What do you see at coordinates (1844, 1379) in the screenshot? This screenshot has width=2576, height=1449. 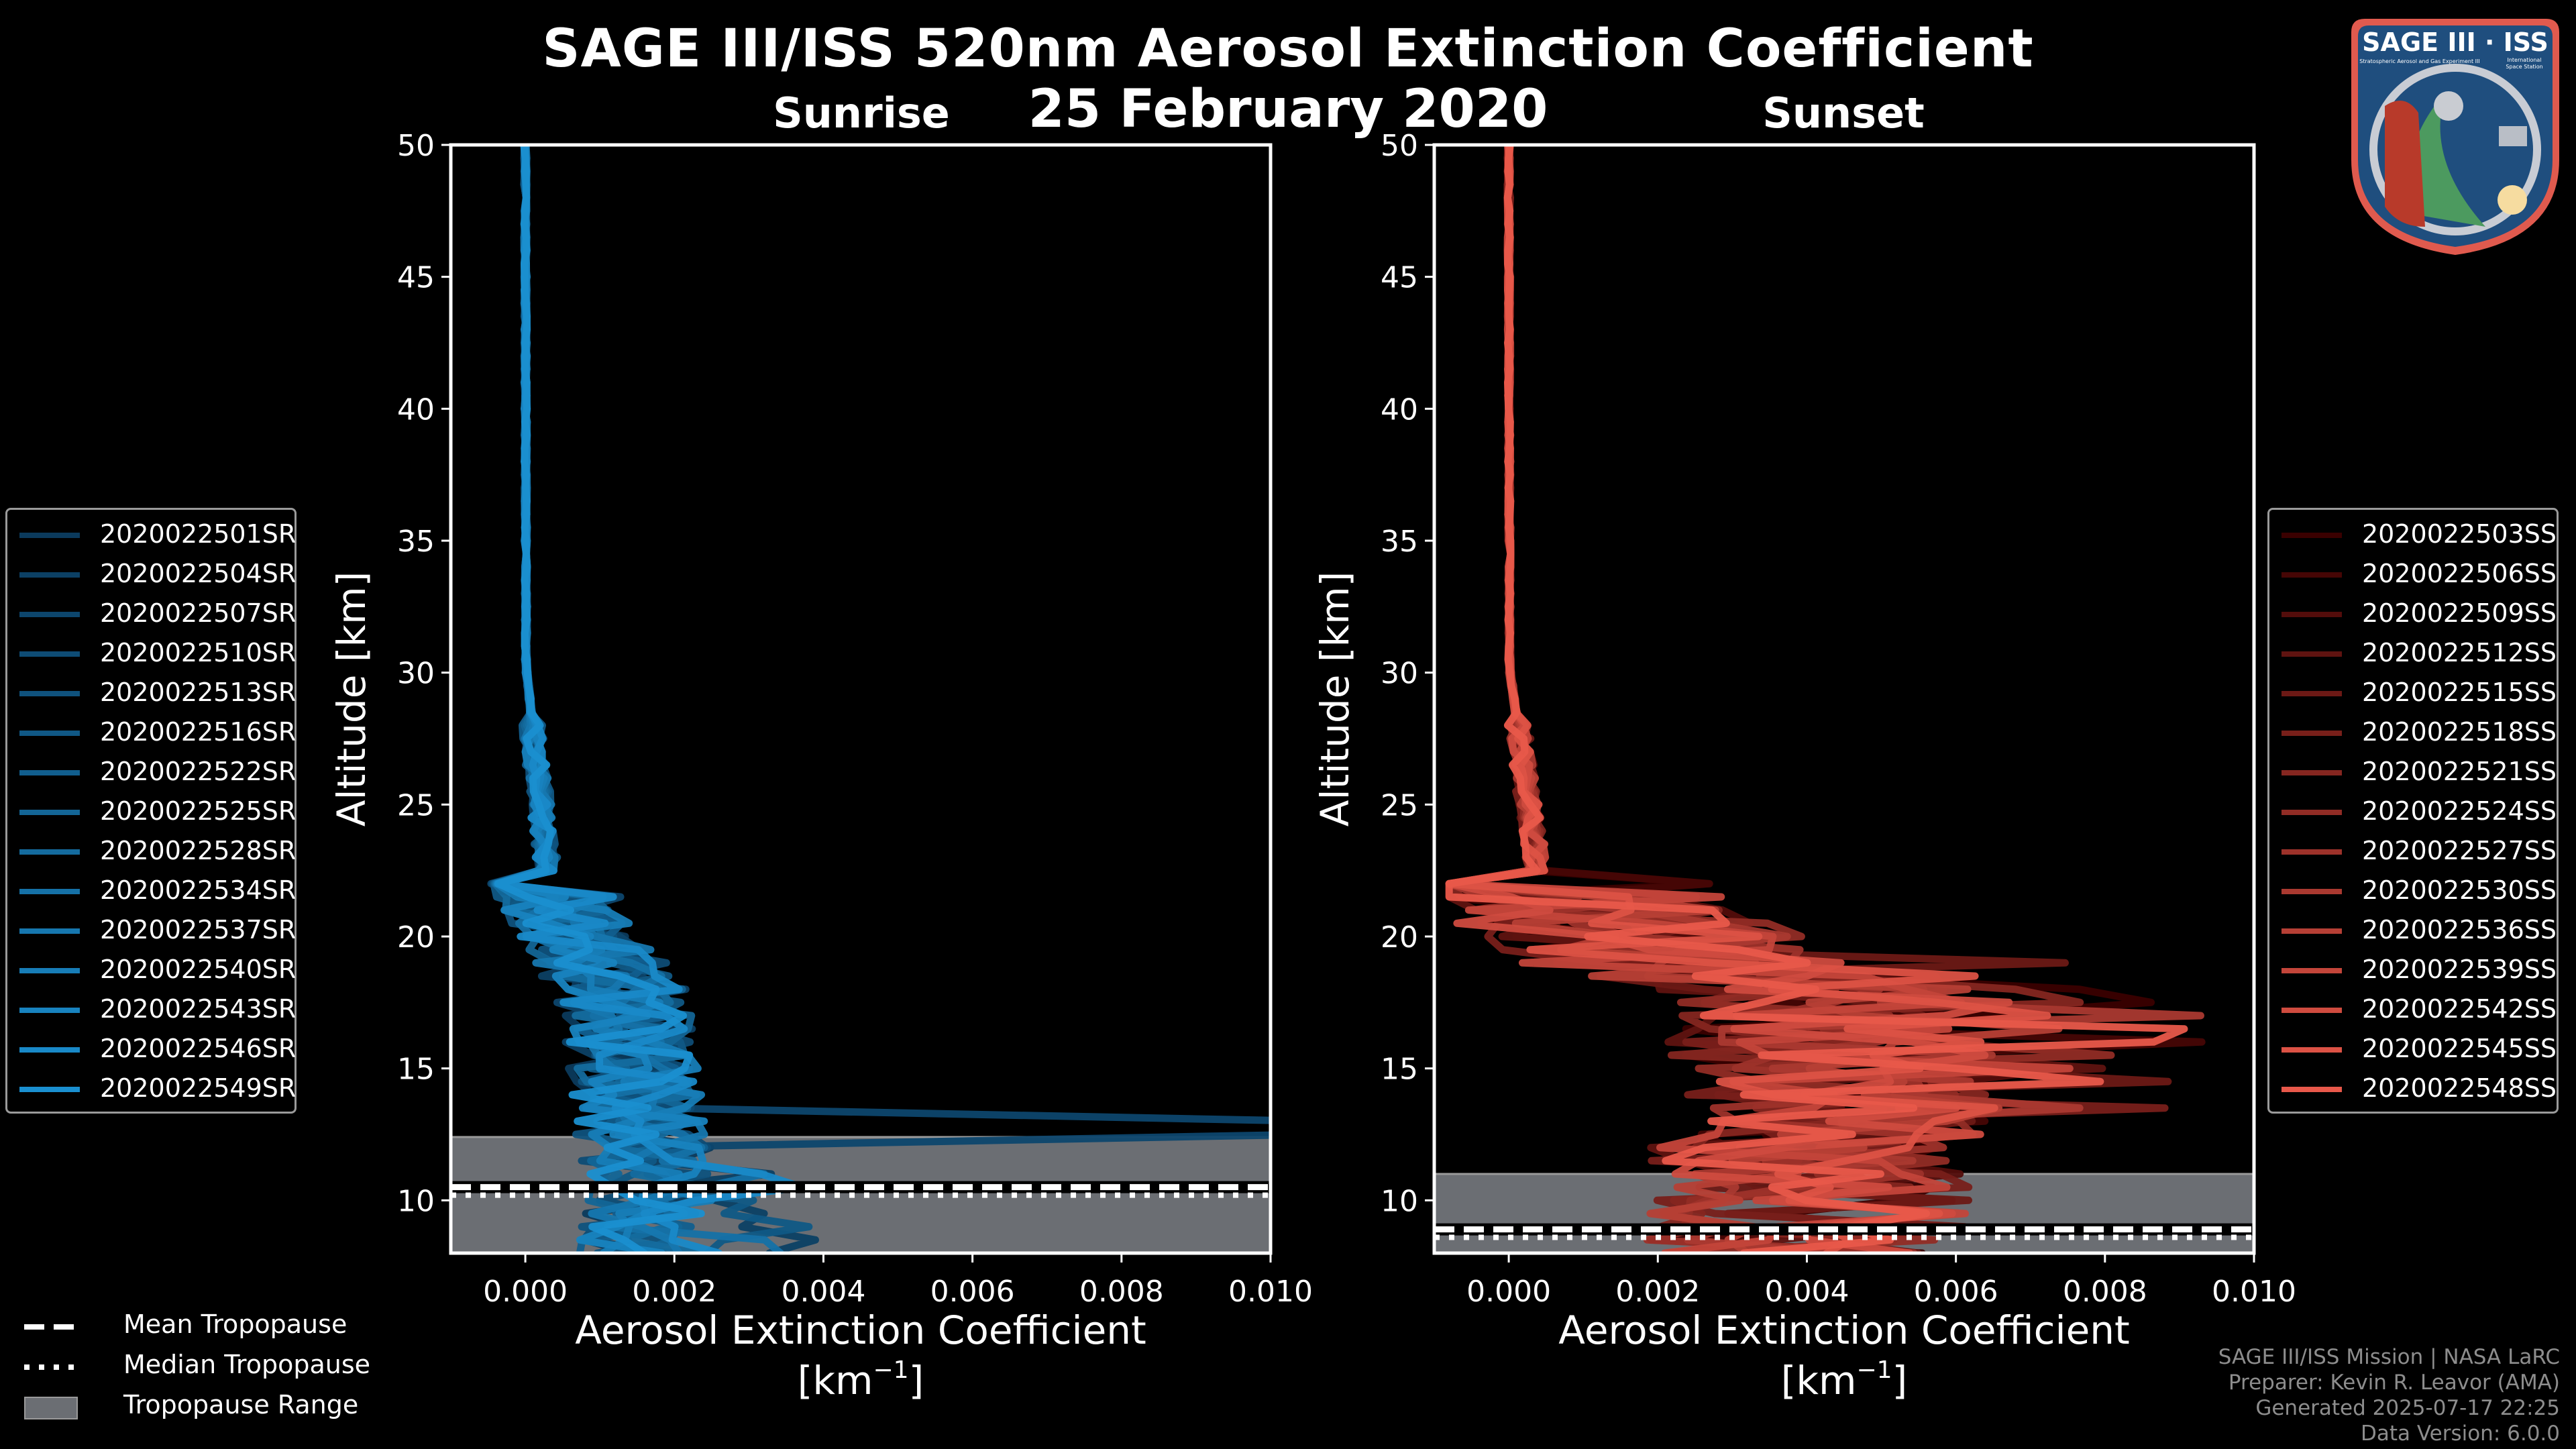 I see `x-axis-units: [km−1]` at bounding box center [1844, 1379].